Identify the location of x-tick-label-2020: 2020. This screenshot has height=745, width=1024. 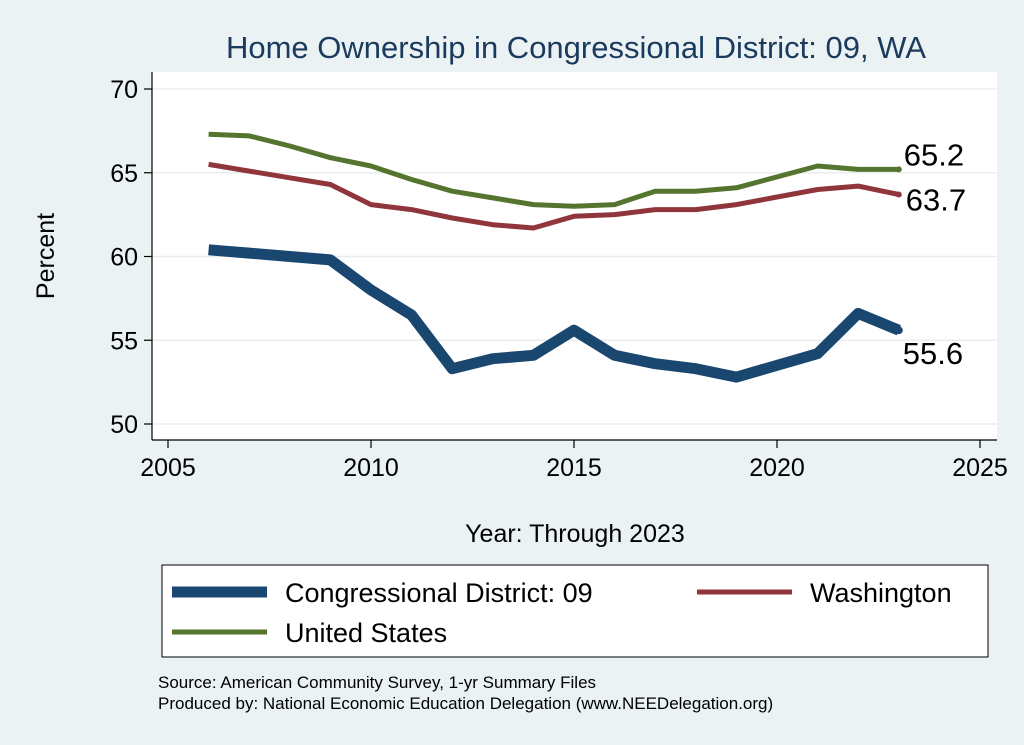
(777, 468).